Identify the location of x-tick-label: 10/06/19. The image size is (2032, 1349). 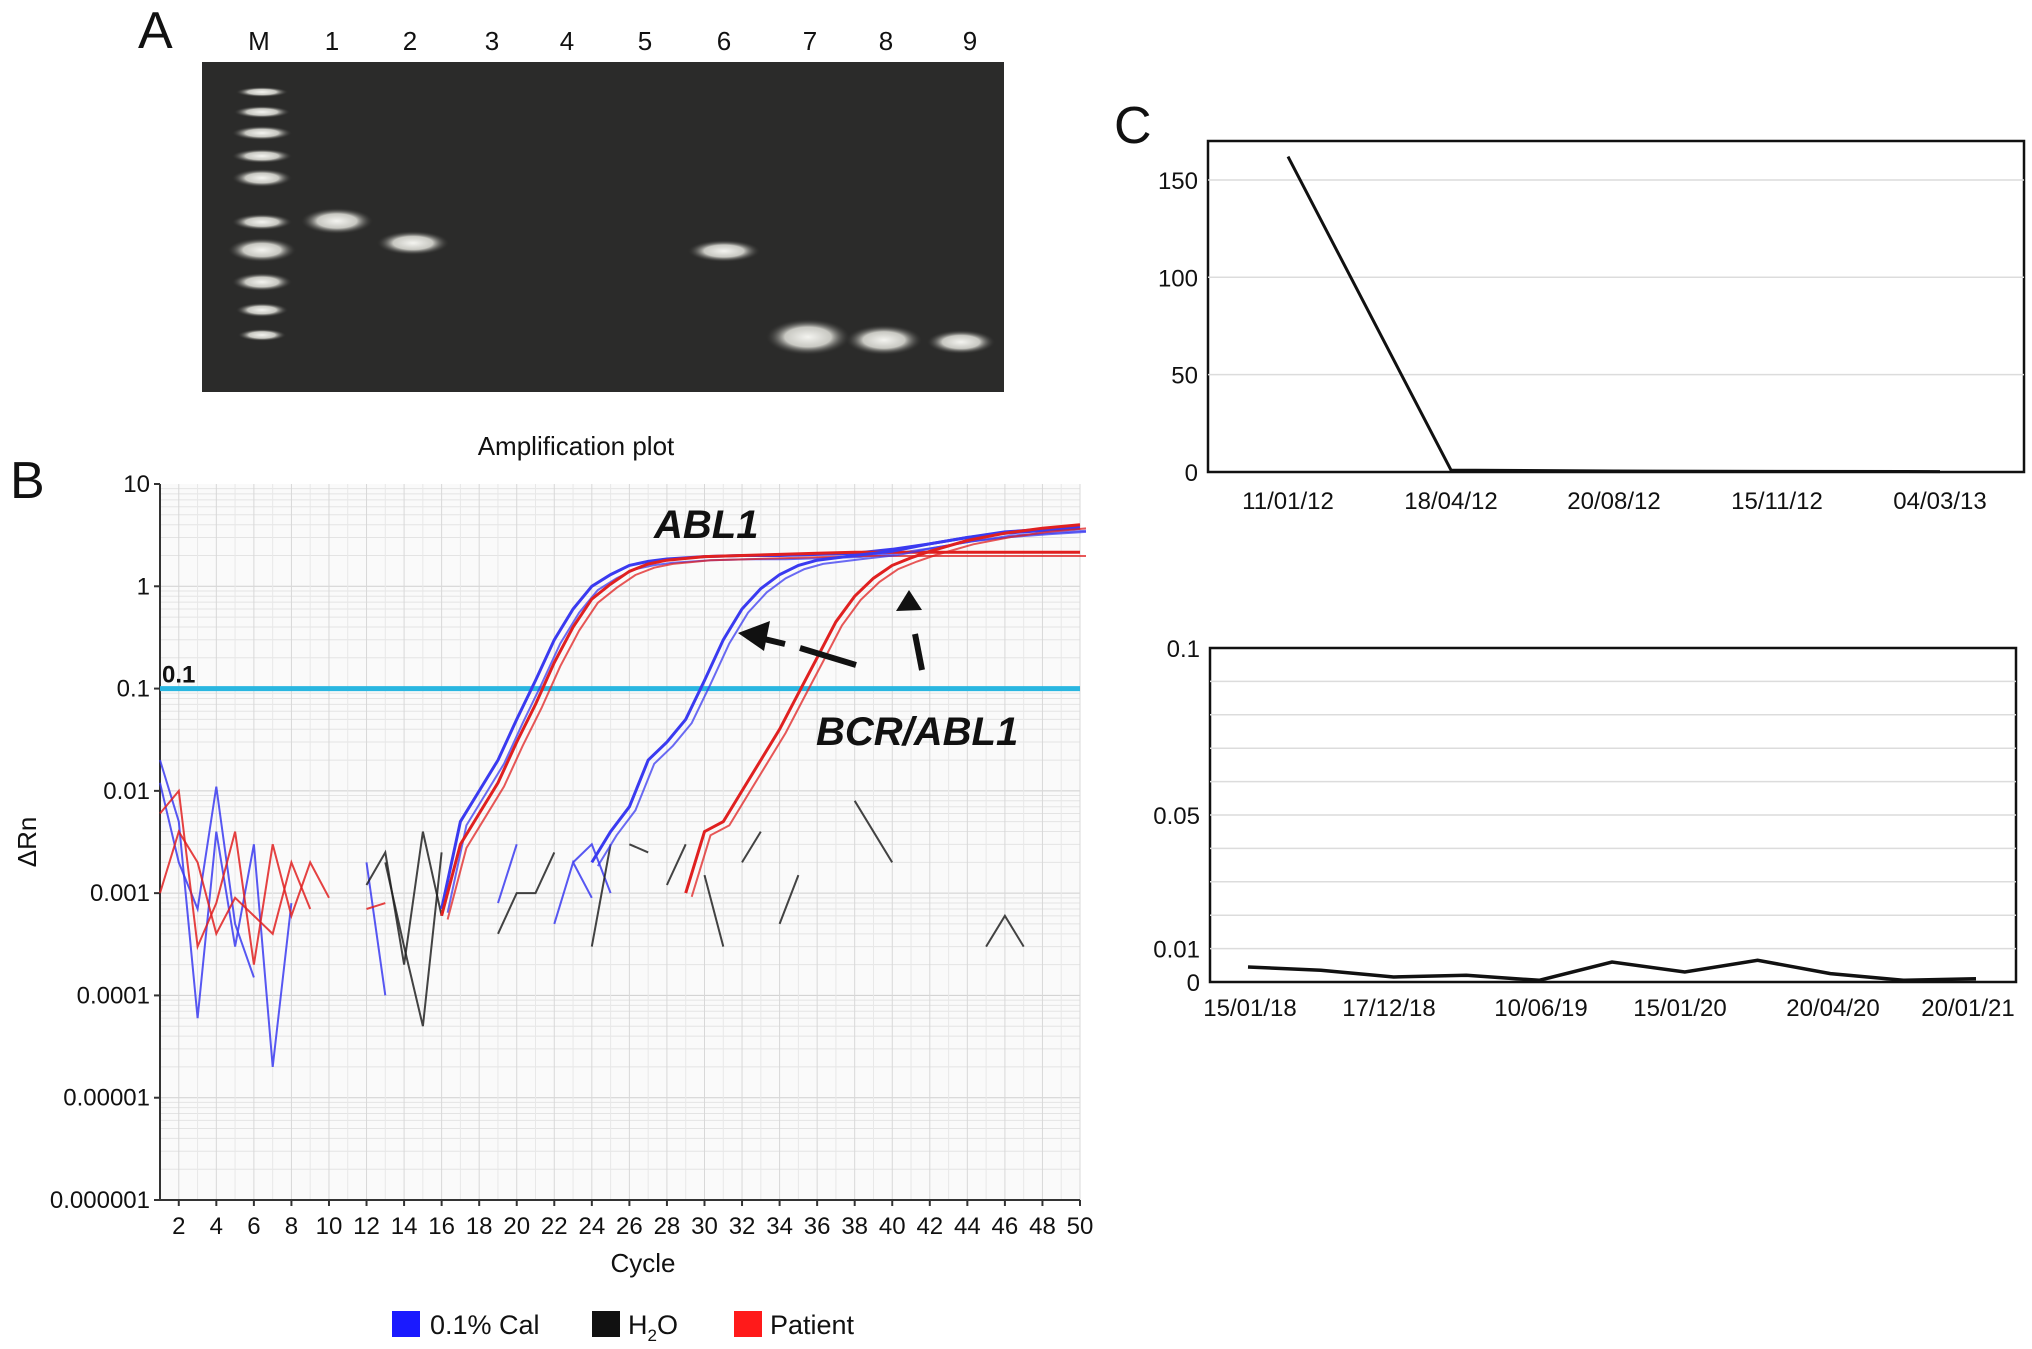
(1540, 1008).